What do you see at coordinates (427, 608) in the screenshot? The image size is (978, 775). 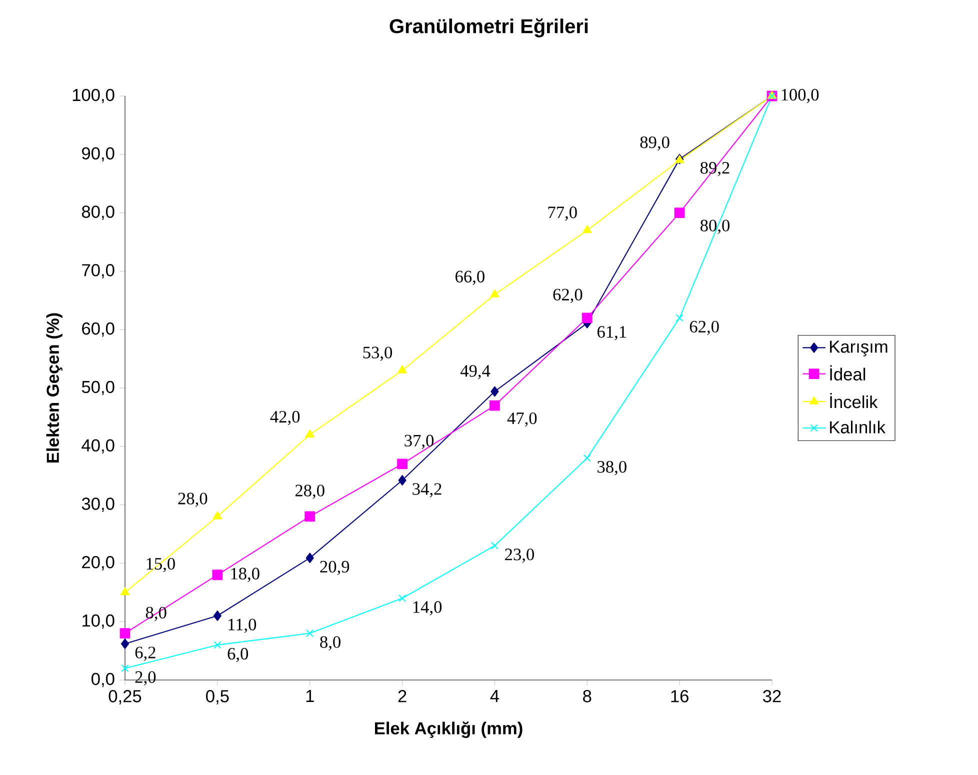 I see `data-label: 14,0` at bounding box center [427, 608].